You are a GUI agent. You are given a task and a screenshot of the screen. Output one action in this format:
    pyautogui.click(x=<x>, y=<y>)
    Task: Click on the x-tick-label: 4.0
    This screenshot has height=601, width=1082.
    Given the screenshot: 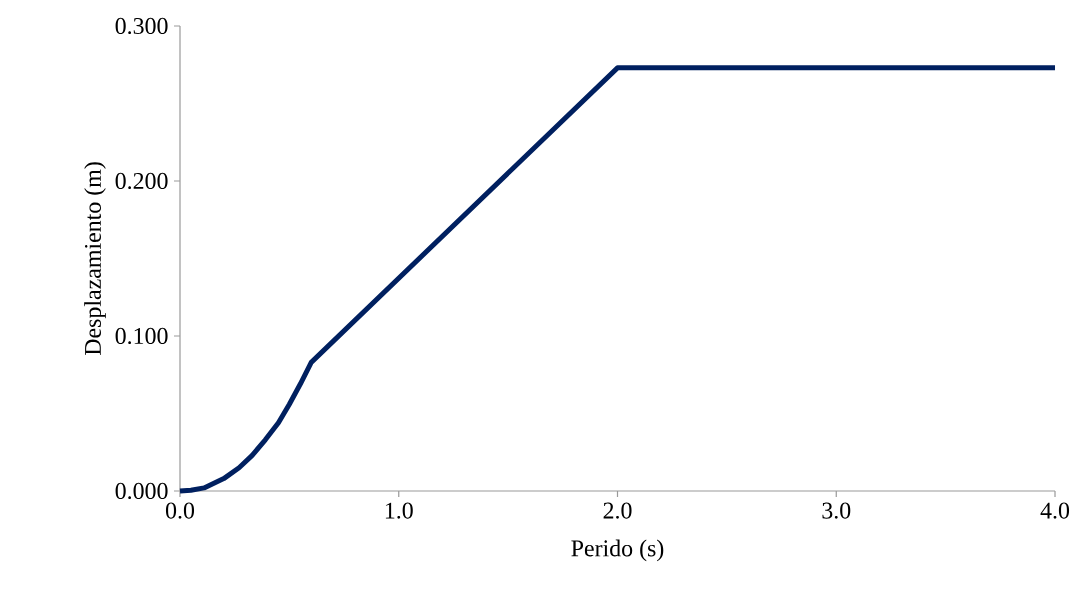 What is the action you would take?
    pyautogui.click(x=1055, y=510)
    